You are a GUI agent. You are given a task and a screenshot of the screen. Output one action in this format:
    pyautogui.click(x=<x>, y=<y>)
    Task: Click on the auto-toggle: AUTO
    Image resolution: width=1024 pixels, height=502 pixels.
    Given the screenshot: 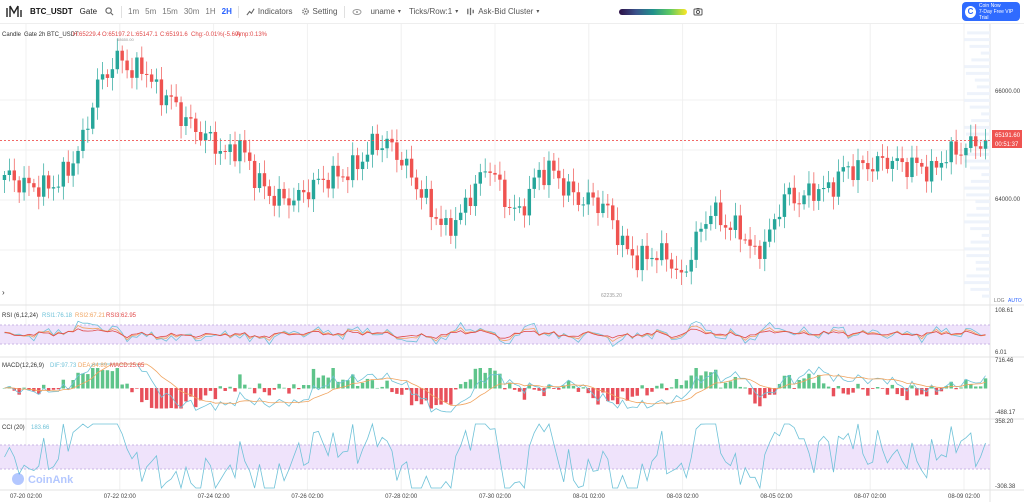 What is the action you would take?
    pyautogui.click(x=1015, y=301)
    